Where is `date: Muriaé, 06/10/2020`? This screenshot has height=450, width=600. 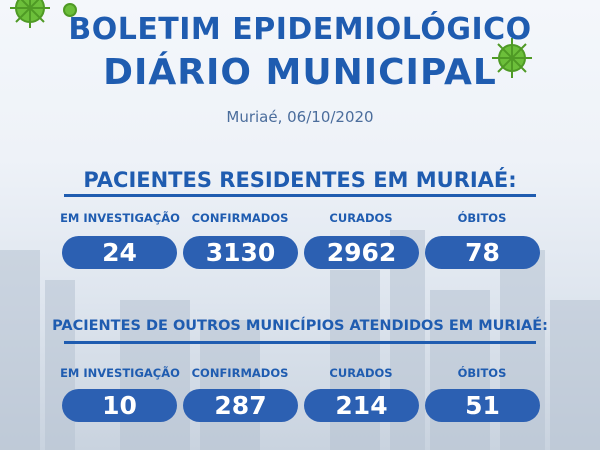 date: Muriaé, 06/10/2020 is located at coordinates (300, 117).